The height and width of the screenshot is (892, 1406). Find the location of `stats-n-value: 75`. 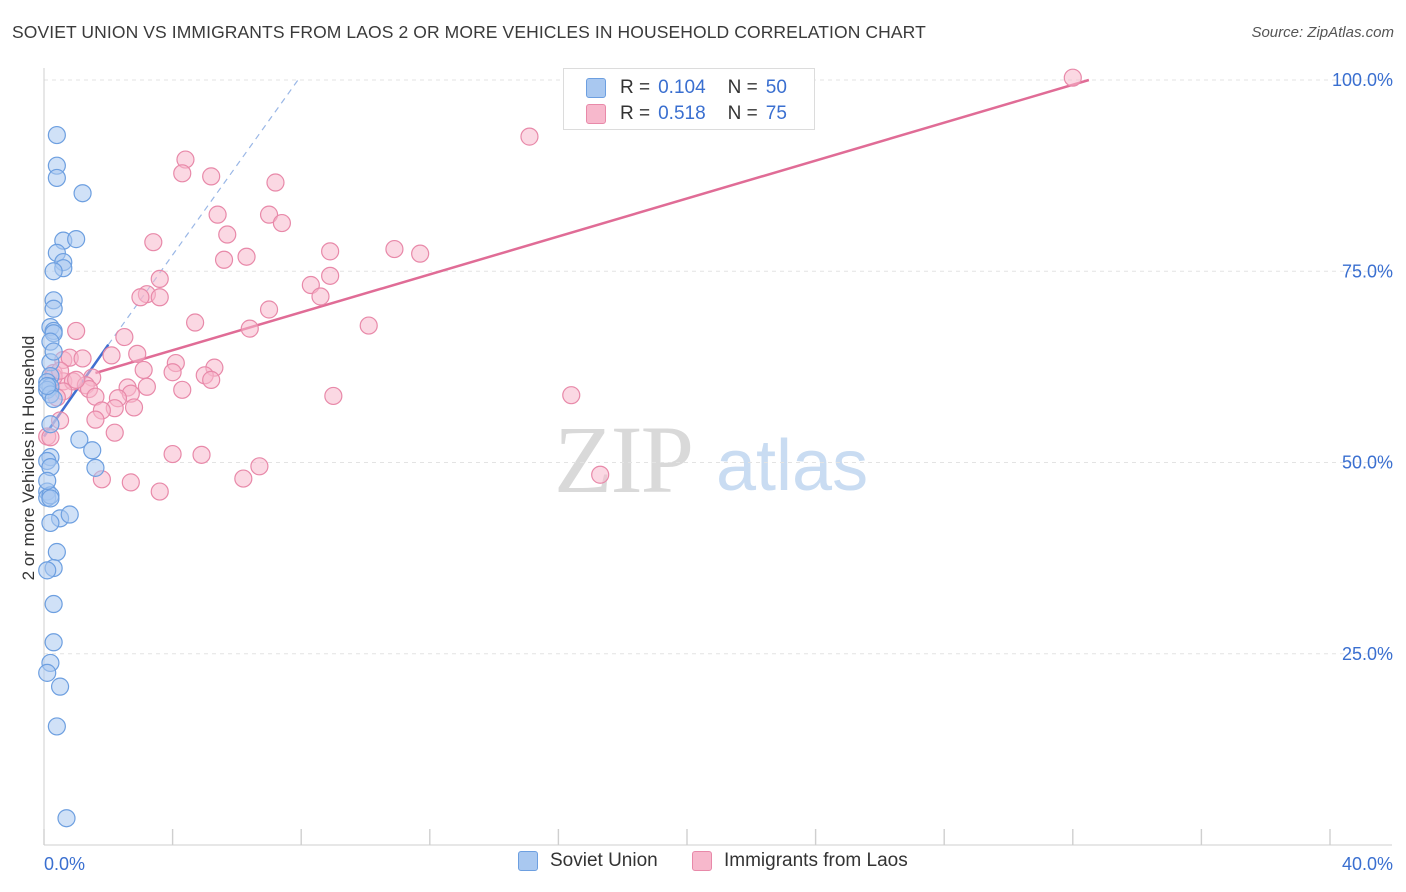

stats-n-value: 75 is located at coordinates (776, 113).